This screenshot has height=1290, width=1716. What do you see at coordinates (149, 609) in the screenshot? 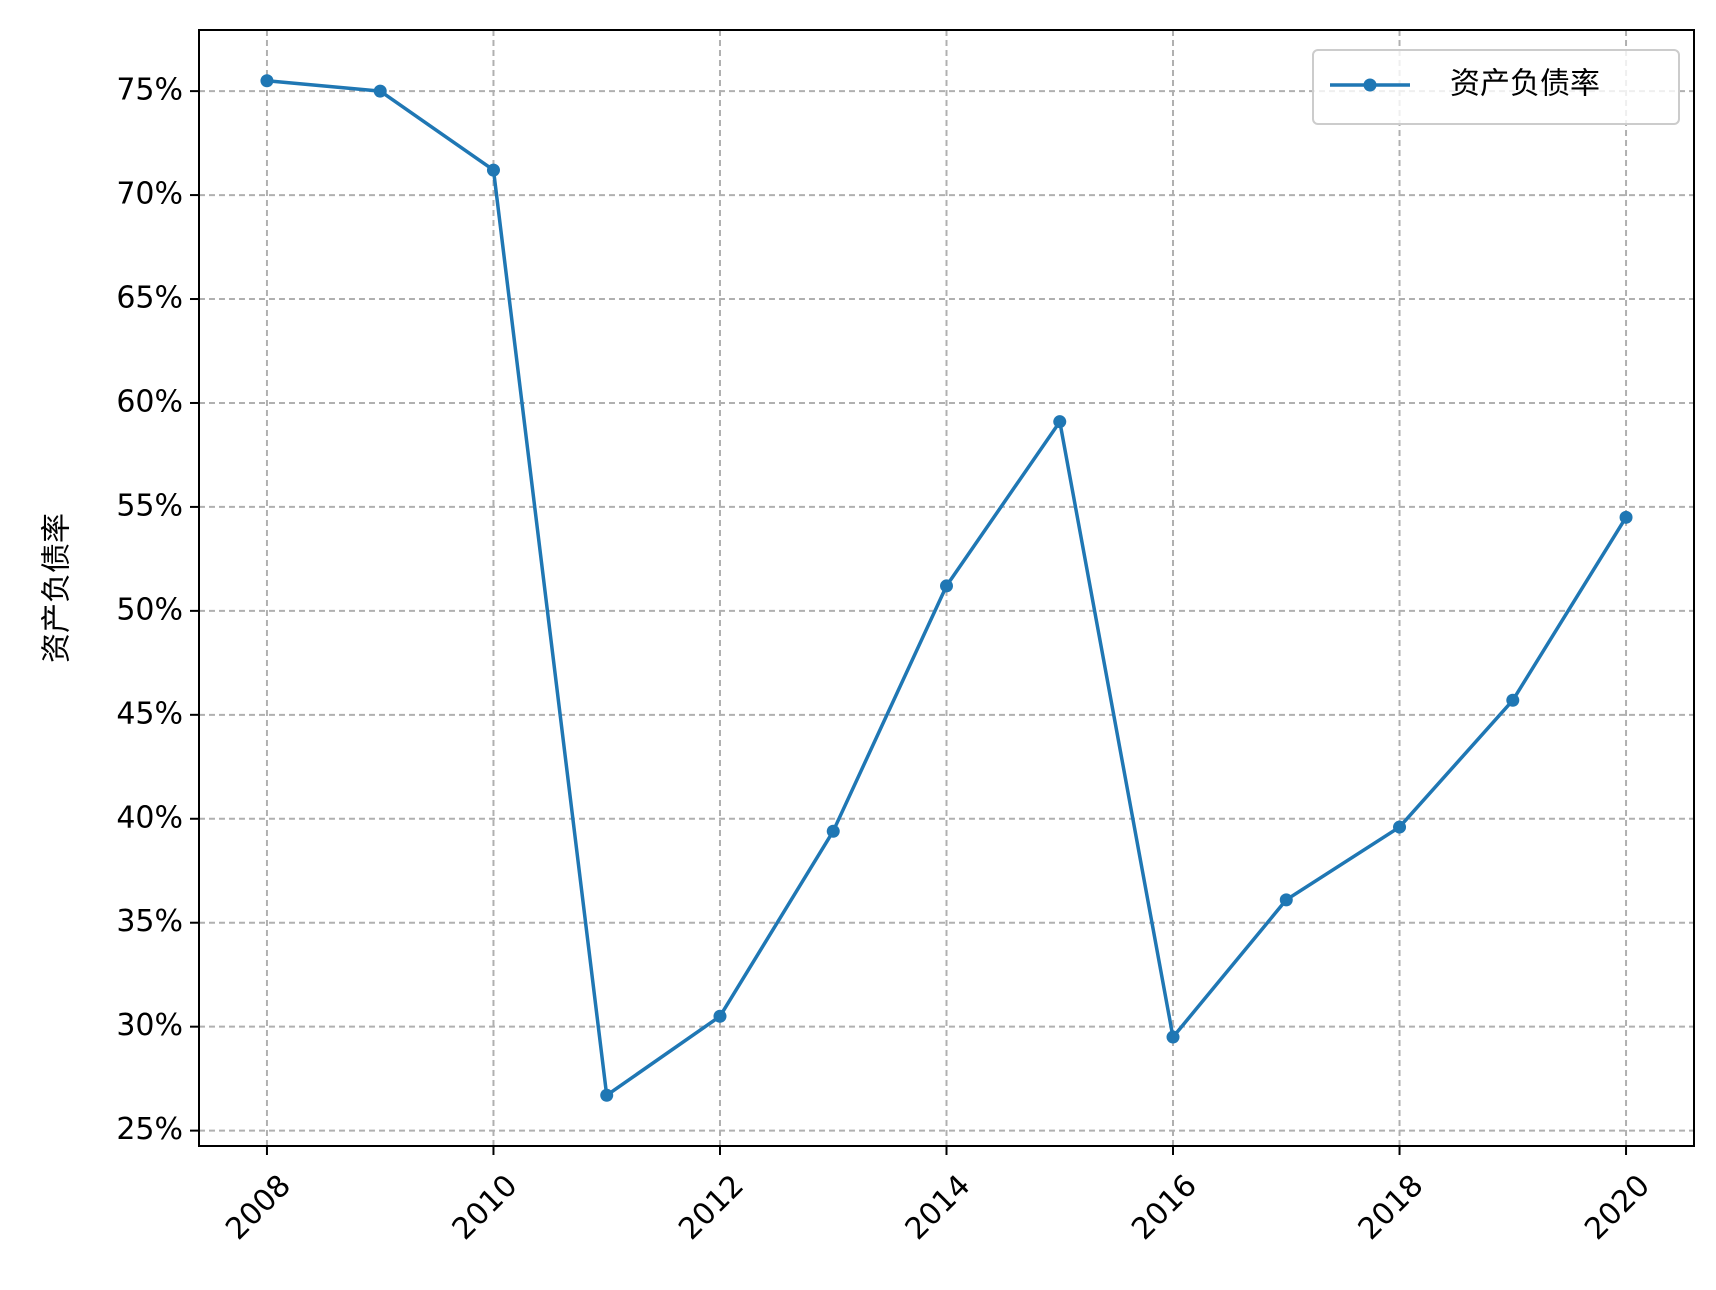
I see `y-tick-label: 50%` at bounding box center [149, 609].